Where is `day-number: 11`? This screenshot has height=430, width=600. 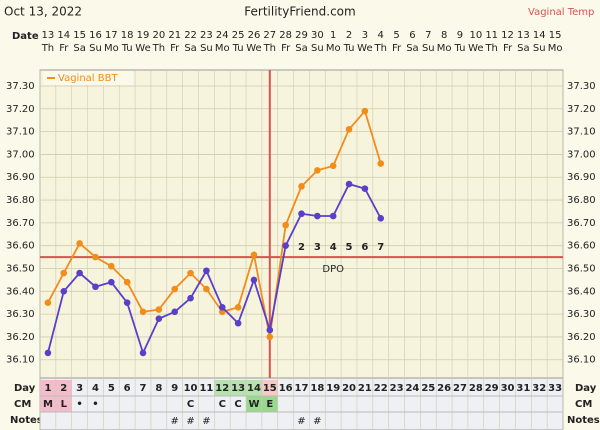 day-number: 11 is located at coordinates (206, 388).